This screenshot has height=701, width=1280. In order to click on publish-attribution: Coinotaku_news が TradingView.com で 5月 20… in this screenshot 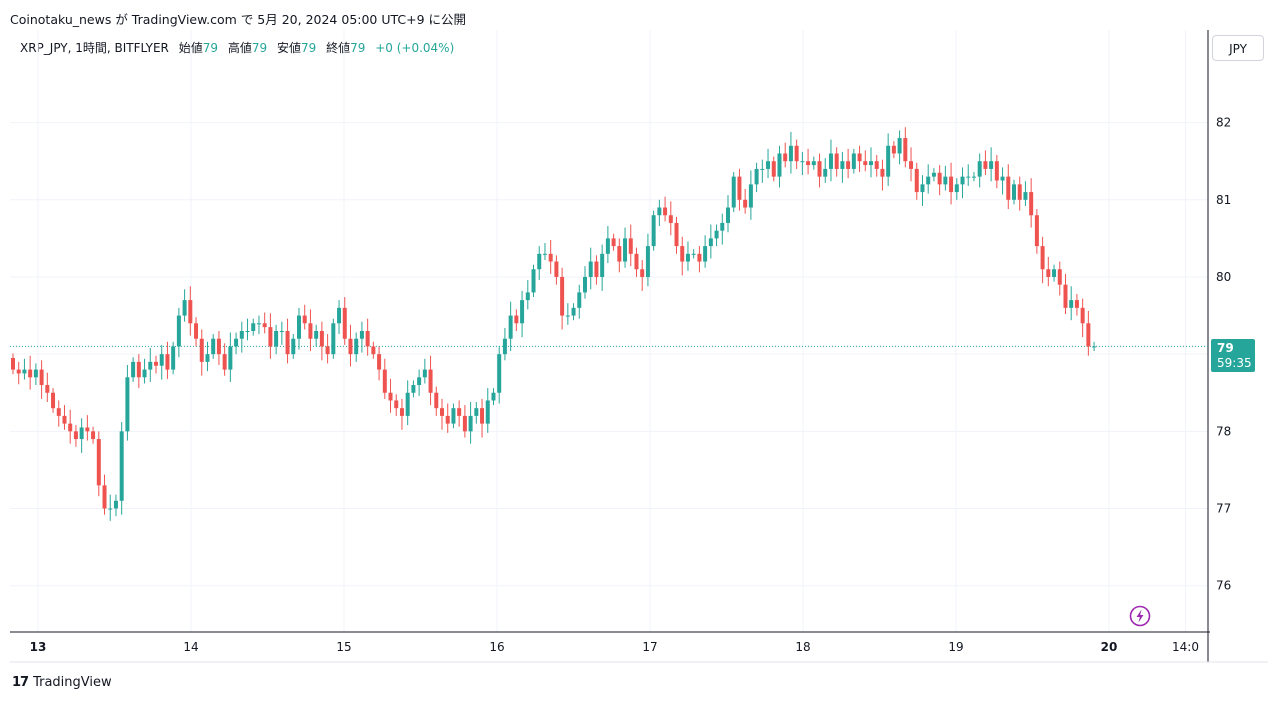, I will do `click(238, 19)`.